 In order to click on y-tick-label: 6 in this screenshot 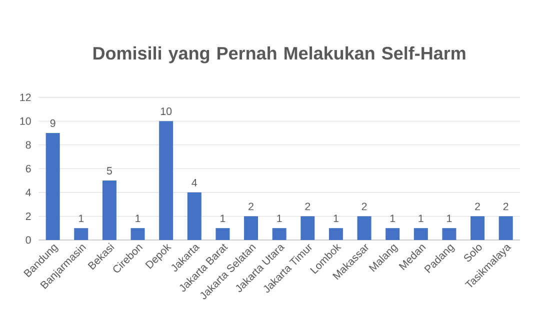, I will do `click(28, 169)`.